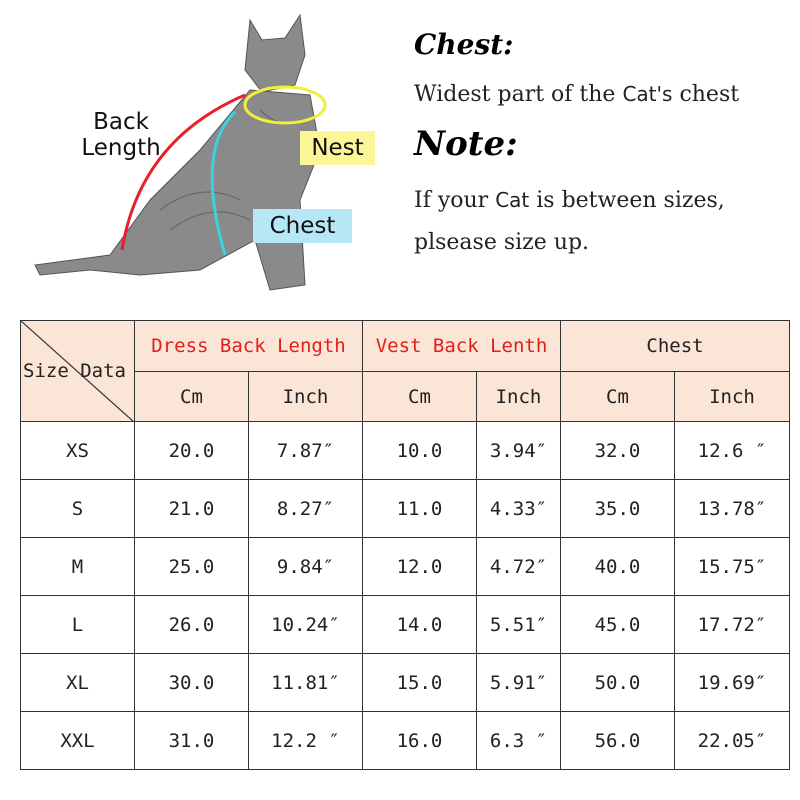 The height and width of the screenshot is (800, 800). What do you see at coordinates (305, 566) in the screenshot?
I see `cell: 9.84″` at bounding box center [305, 566].